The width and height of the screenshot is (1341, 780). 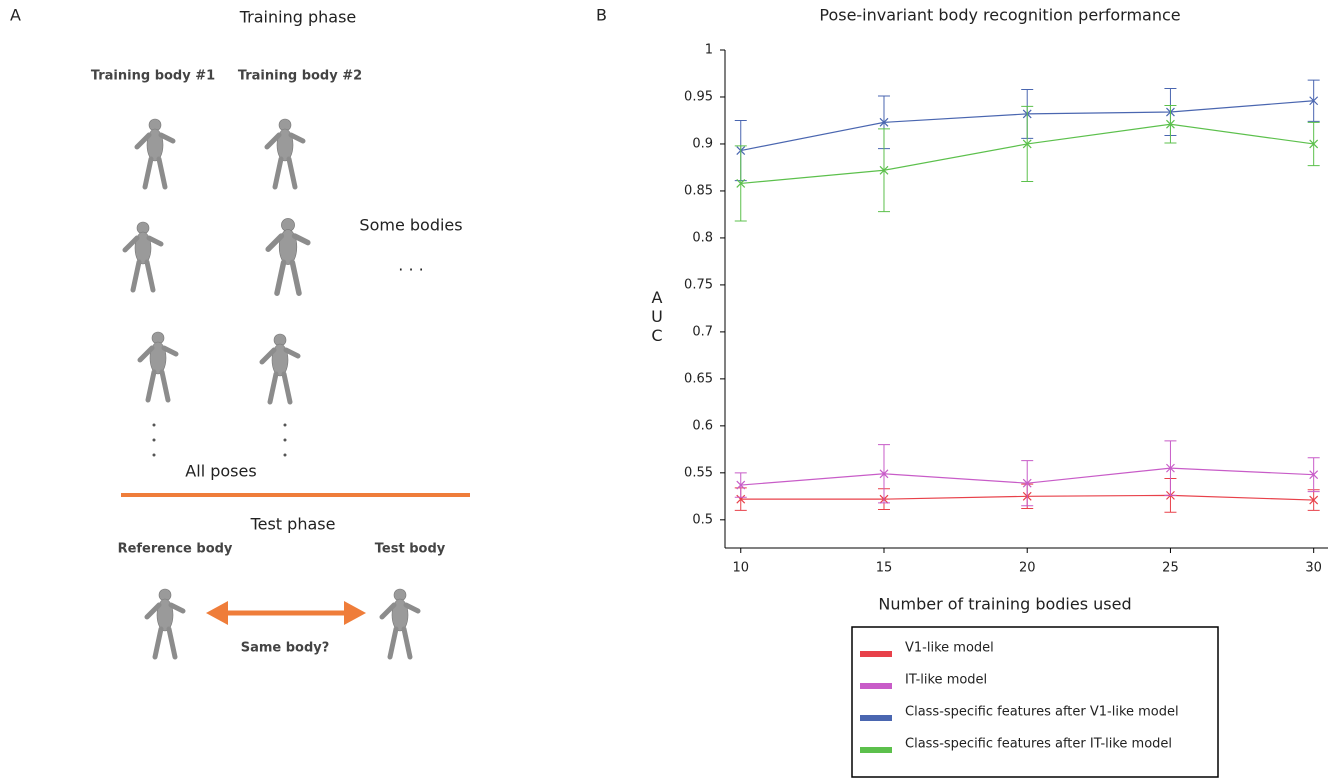 What do you see at coordinates (410, 265) in the screenshot?
I see `ellipsis: . . .` at bounding box center [410, 265].